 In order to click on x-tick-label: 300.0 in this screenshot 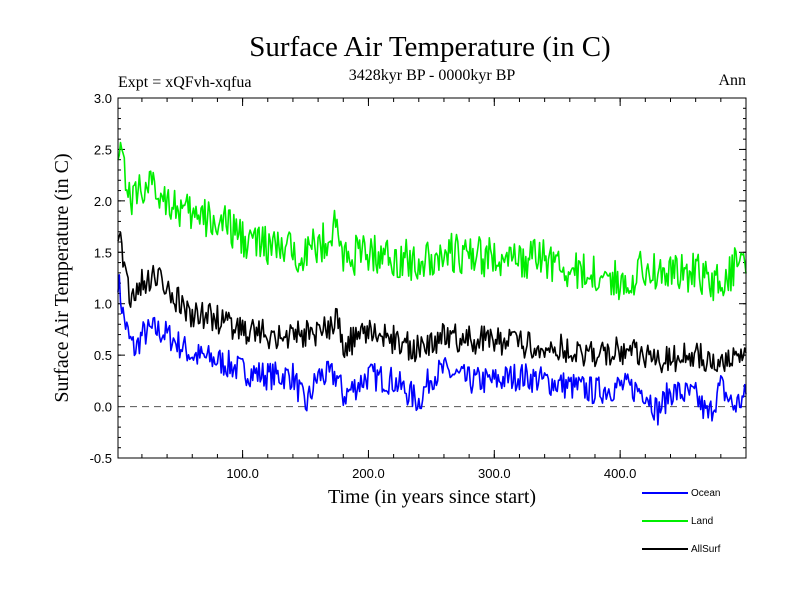, I will do `click(494, 473)`.